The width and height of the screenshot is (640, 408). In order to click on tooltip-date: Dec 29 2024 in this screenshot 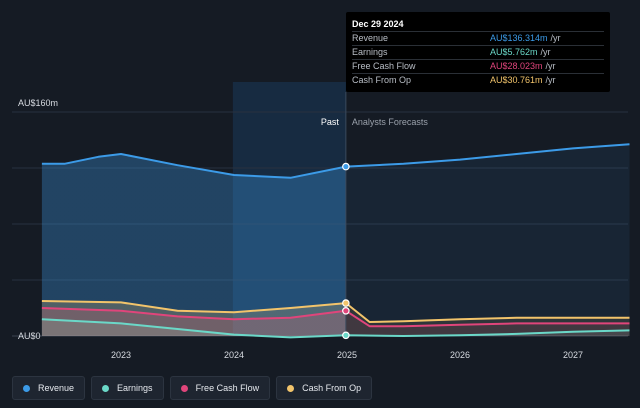, I will do `click(378, 24)`.